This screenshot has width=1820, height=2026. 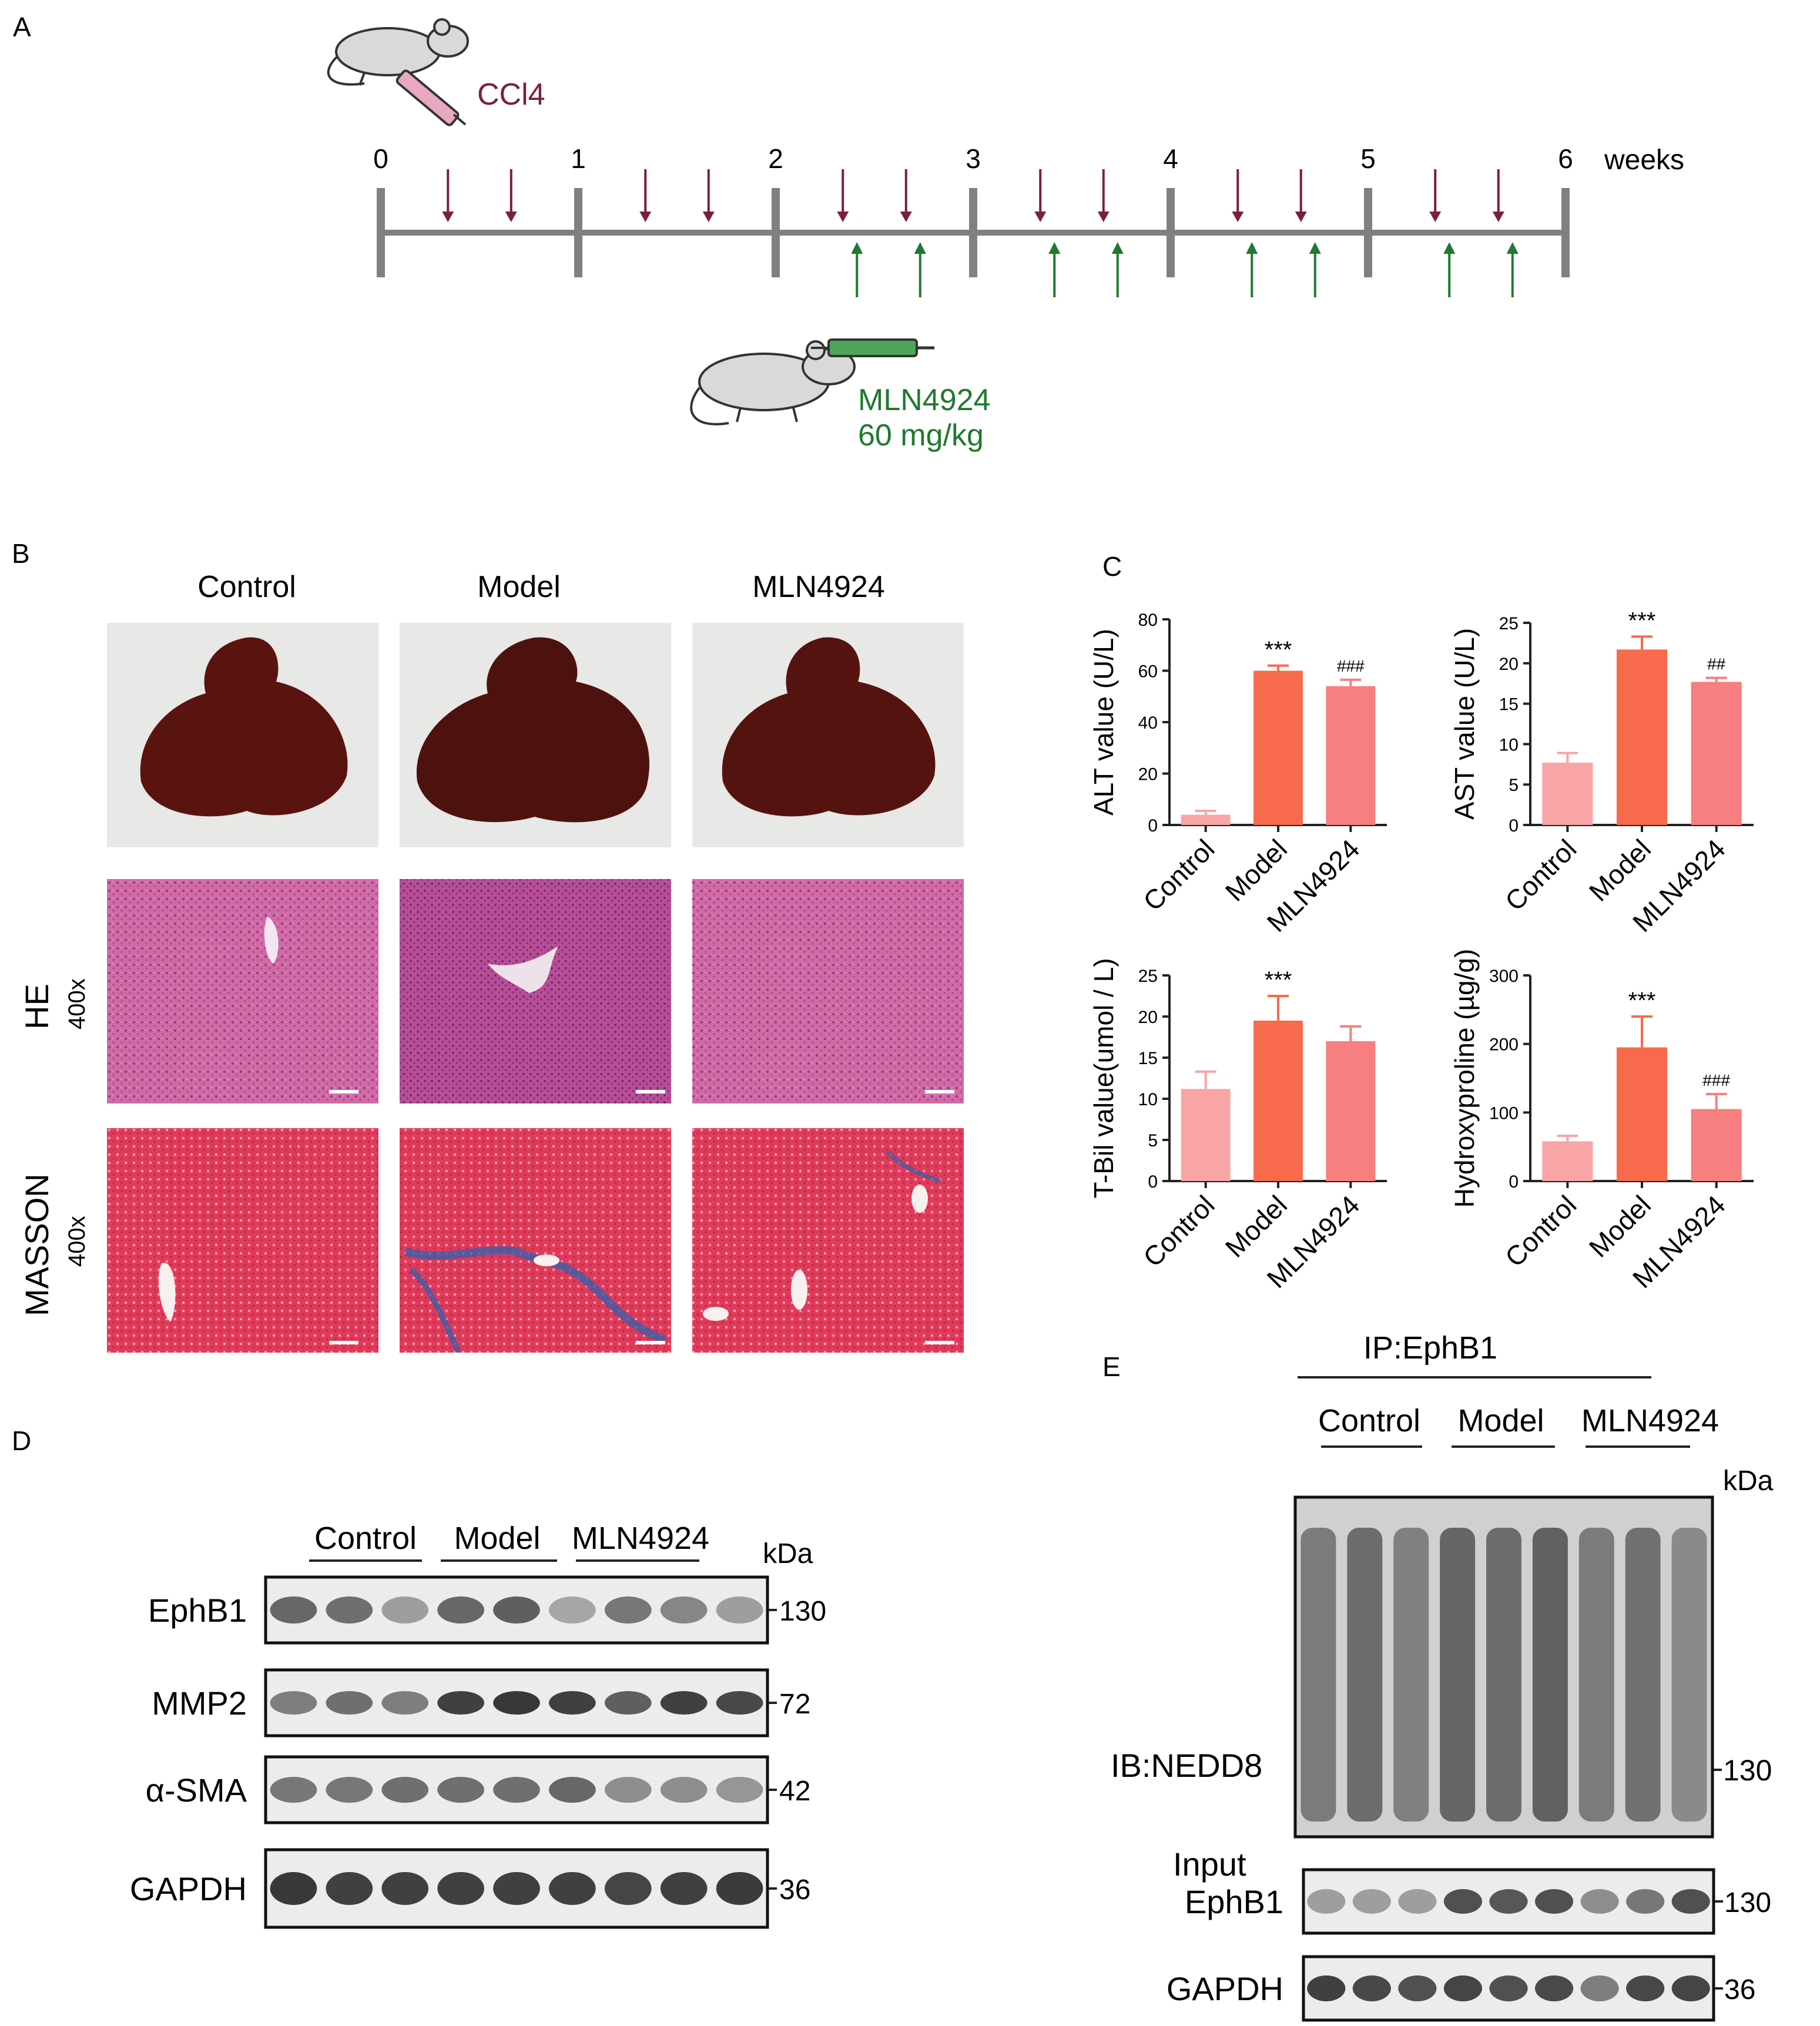 What do you see at coordinates (828, 1240) in the screenshot?
I see `masson-image-mln4924` at bounding box center [828, 1240].